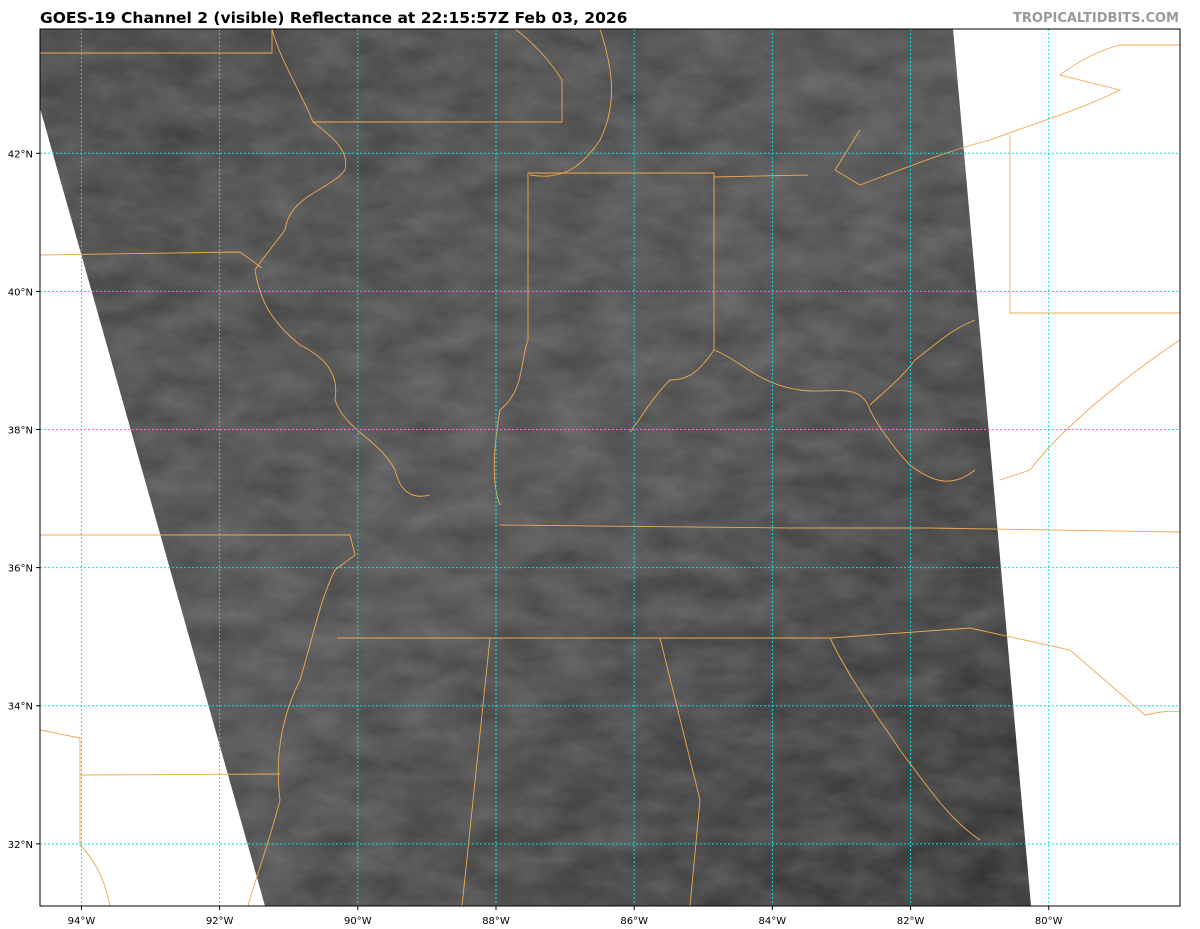 The height and width of the screenshot is (929, 1200). I want to click on lon-tick-label: 92°W, so click(220, 921).